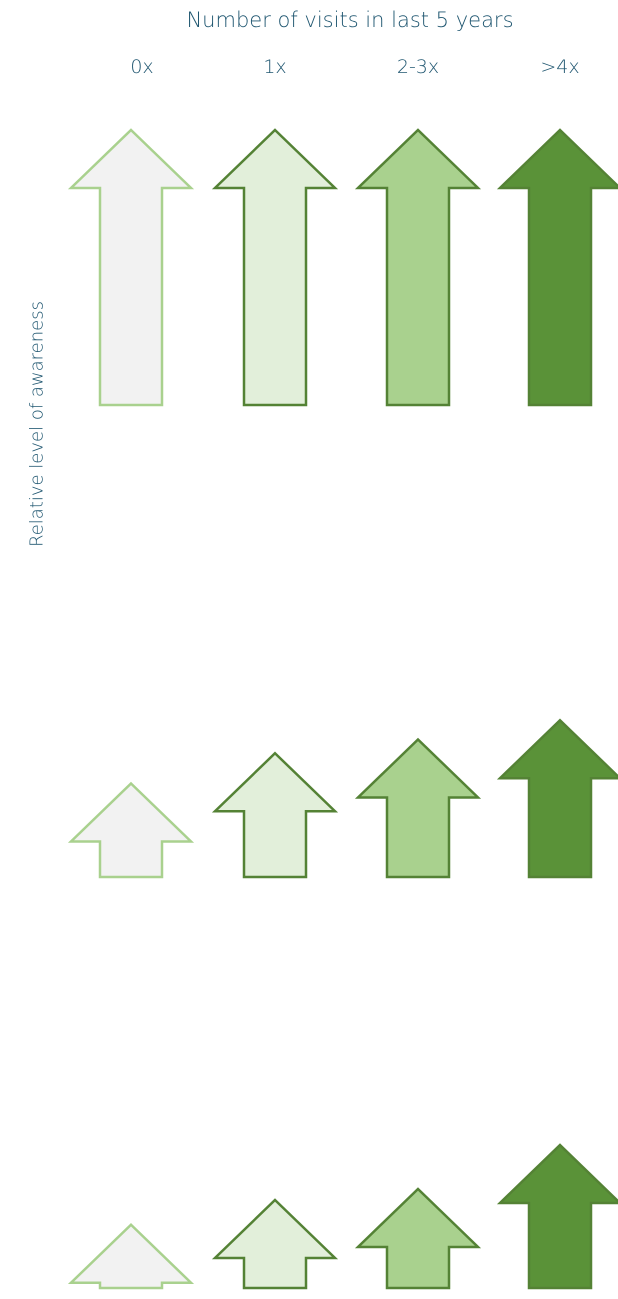 This screenshot has height=1299, width=618. I want to click on up-arrow-icon-row3-1x, so click(275, 1244).